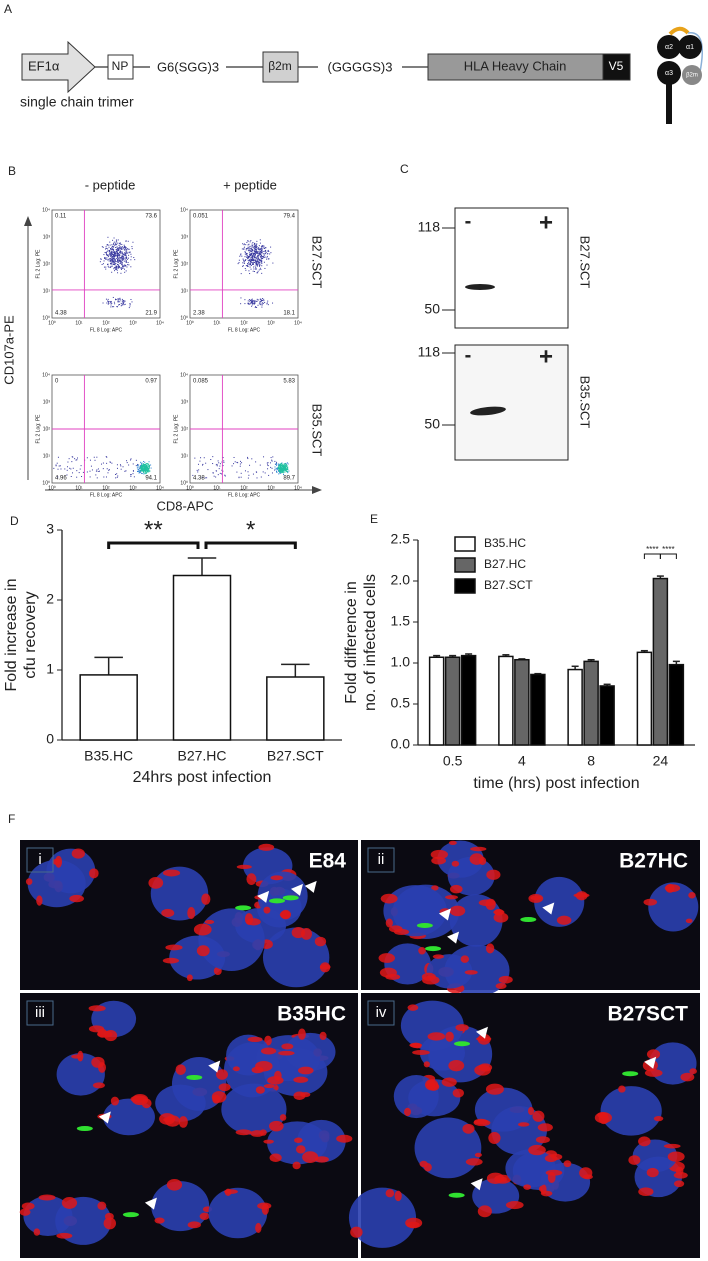 The image size is (708, 1261). What do you see at coordinates (271, 323) in the screenshot?
I see `x-tick-label: 10³` at bounding box center [271, 323].